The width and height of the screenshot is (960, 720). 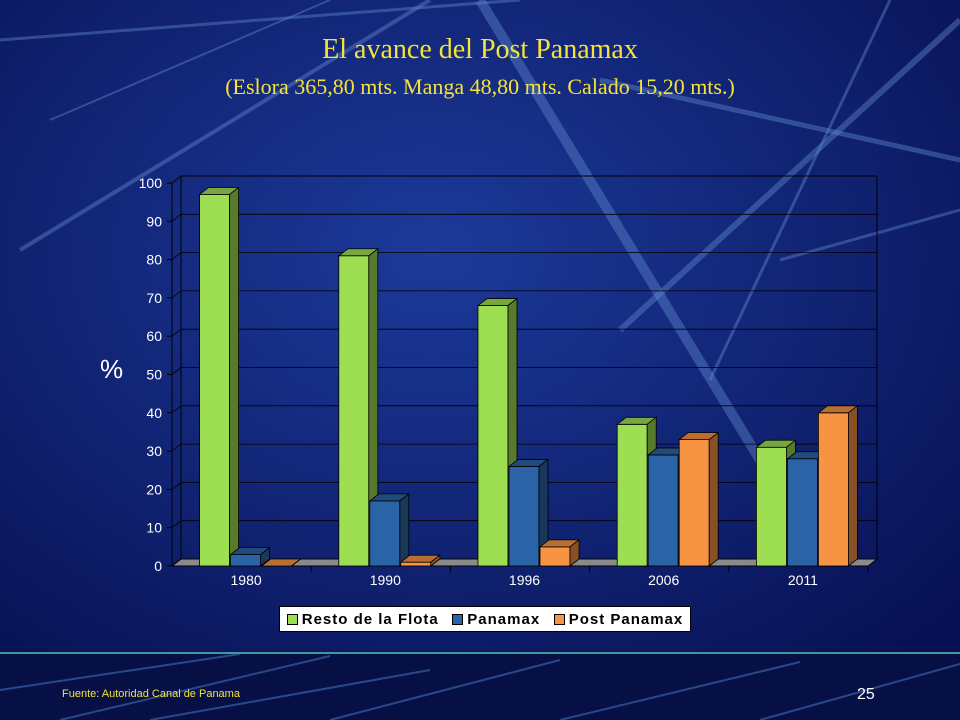 I want to click on y-tick-label: 70, so click(x=154, y=298).